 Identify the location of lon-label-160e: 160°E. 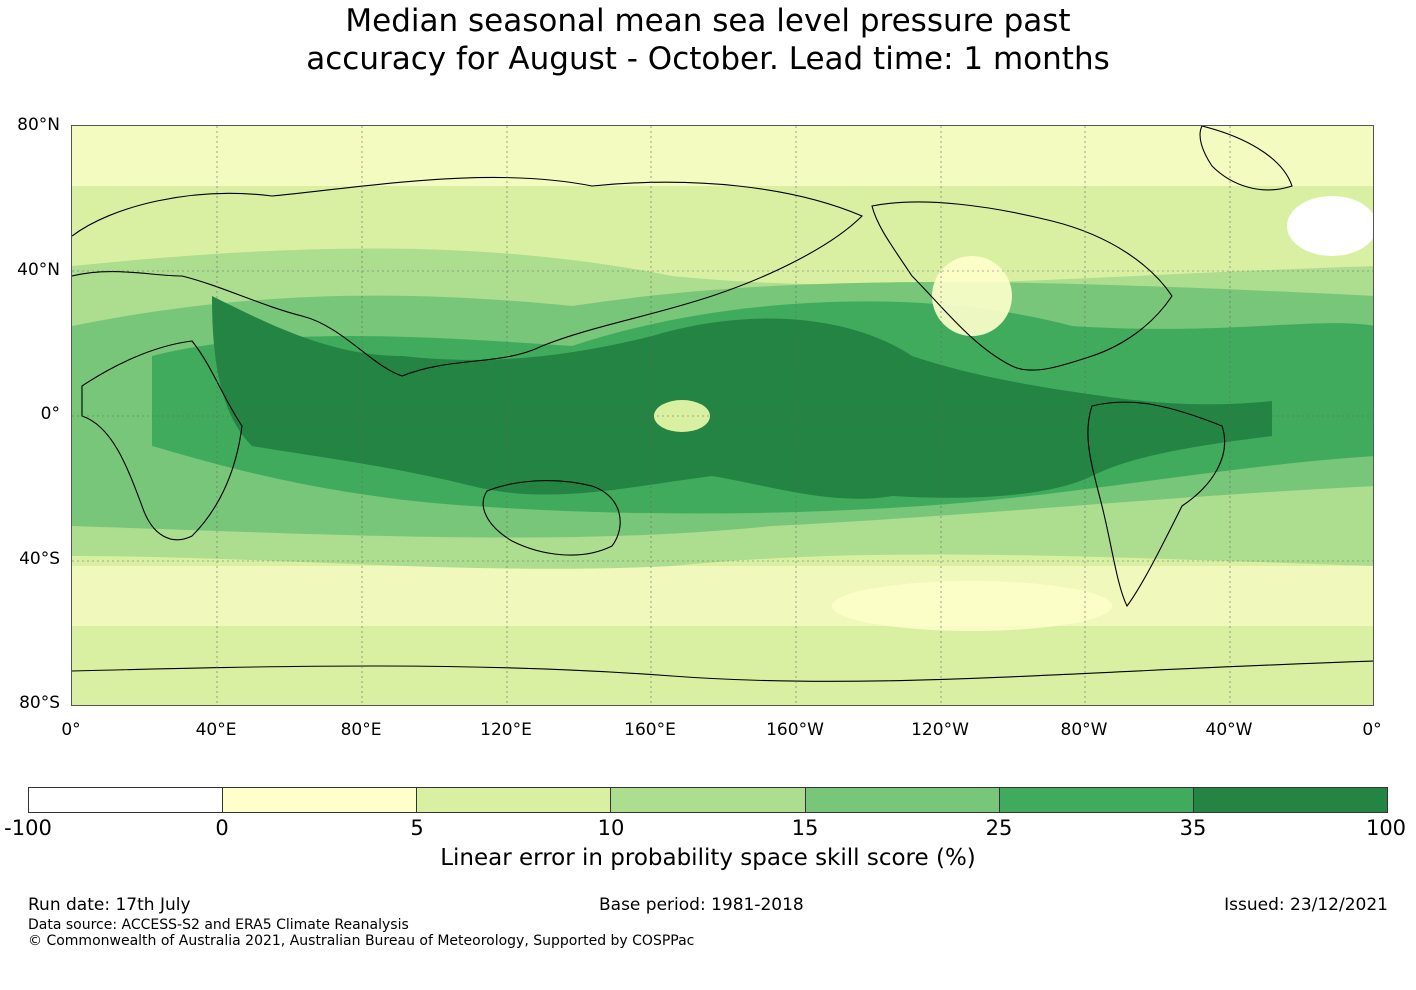
(650, 730).